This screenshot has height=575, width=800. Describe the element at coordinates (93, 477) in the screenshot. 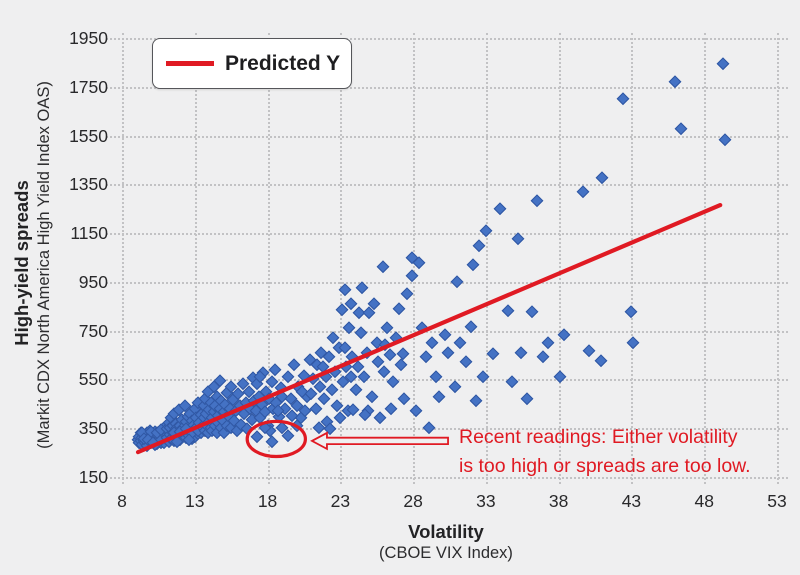

I see `y-tick-label: 150` at that location.